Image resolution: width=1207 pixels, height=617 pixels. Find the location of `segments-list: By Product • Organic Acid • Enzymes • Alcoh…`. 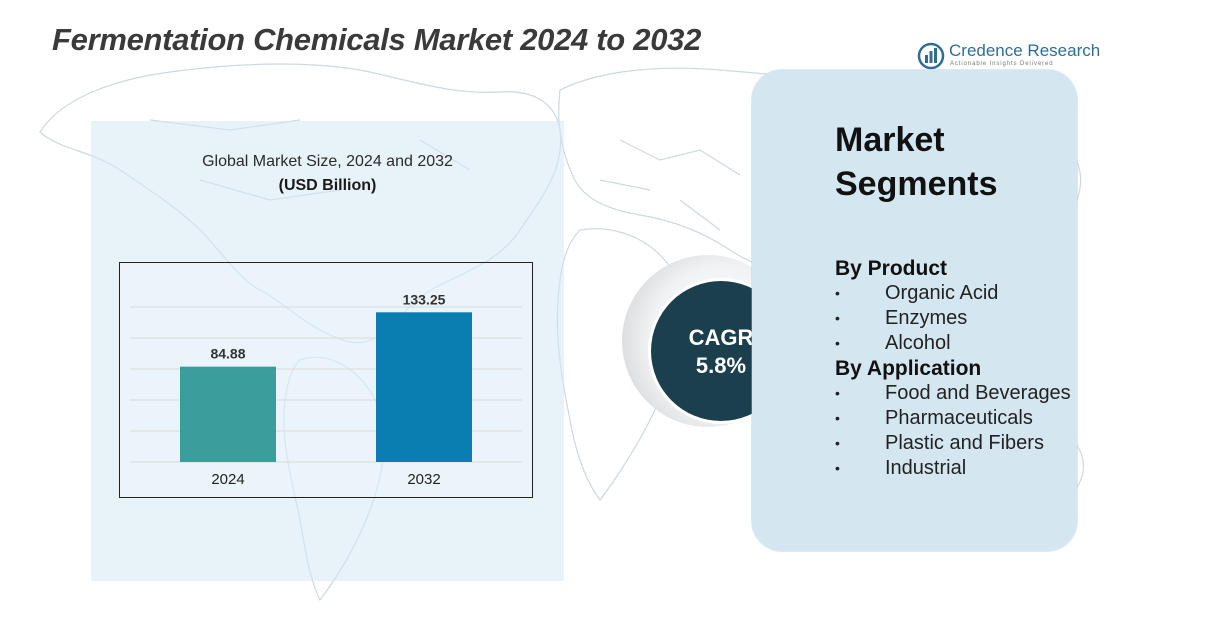

segments-list: By Product • Organic Acid • Enzymes • Alcoh… is located at coordinates (955, 368).